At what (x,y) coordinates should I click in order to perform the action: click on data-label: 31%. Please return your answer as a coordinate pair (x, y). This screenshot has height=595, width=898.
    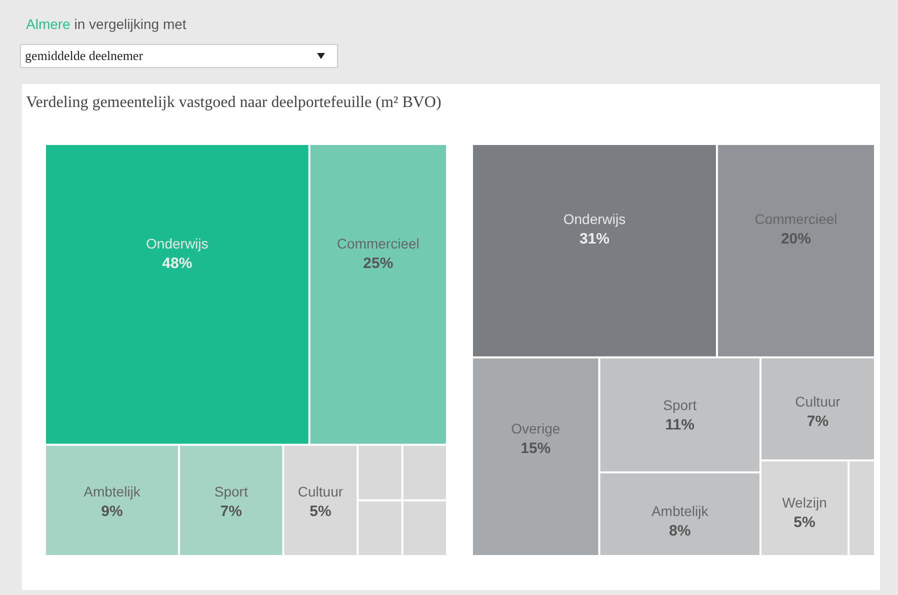
    Looking at the image, I should click on (594, 239).